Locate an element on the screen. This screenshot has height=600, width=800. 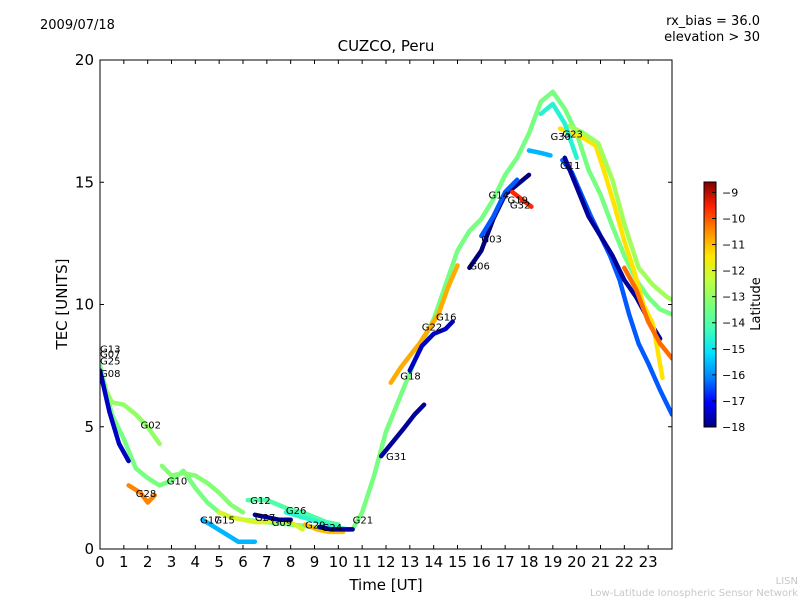
x-tick-label: 11 is located at coordinates (362, 562).